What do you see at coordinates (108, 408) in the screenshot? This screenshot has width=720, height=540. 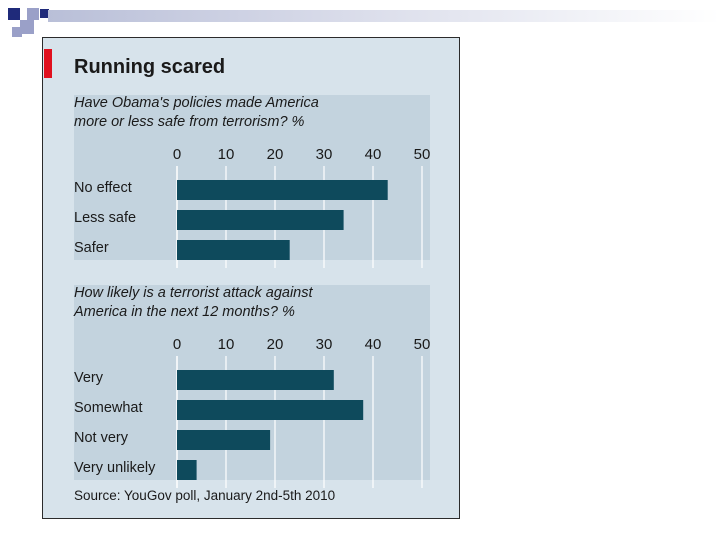 I see `category-label: Somewhat` at bounding box center [108, 408].